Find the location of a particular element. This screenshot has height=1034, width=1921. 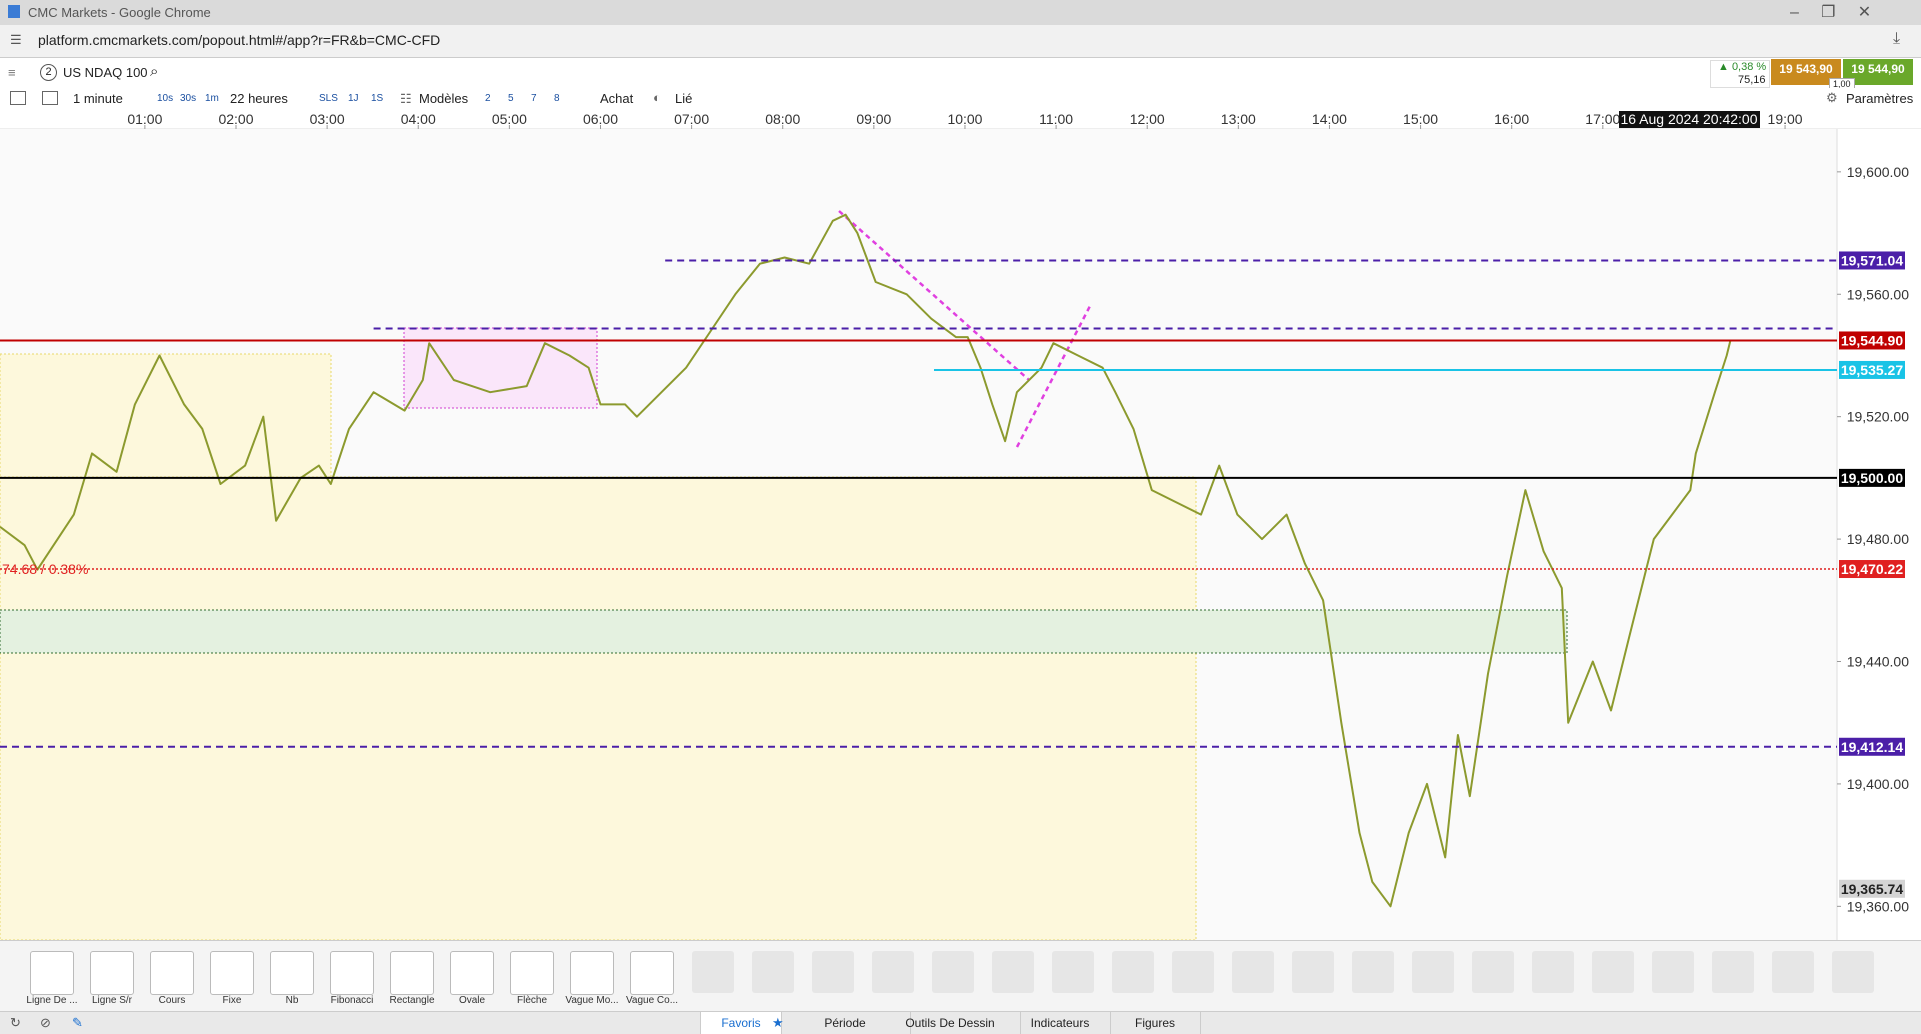

tab: Outils De Dessin is located at coordinates (950, 1023).